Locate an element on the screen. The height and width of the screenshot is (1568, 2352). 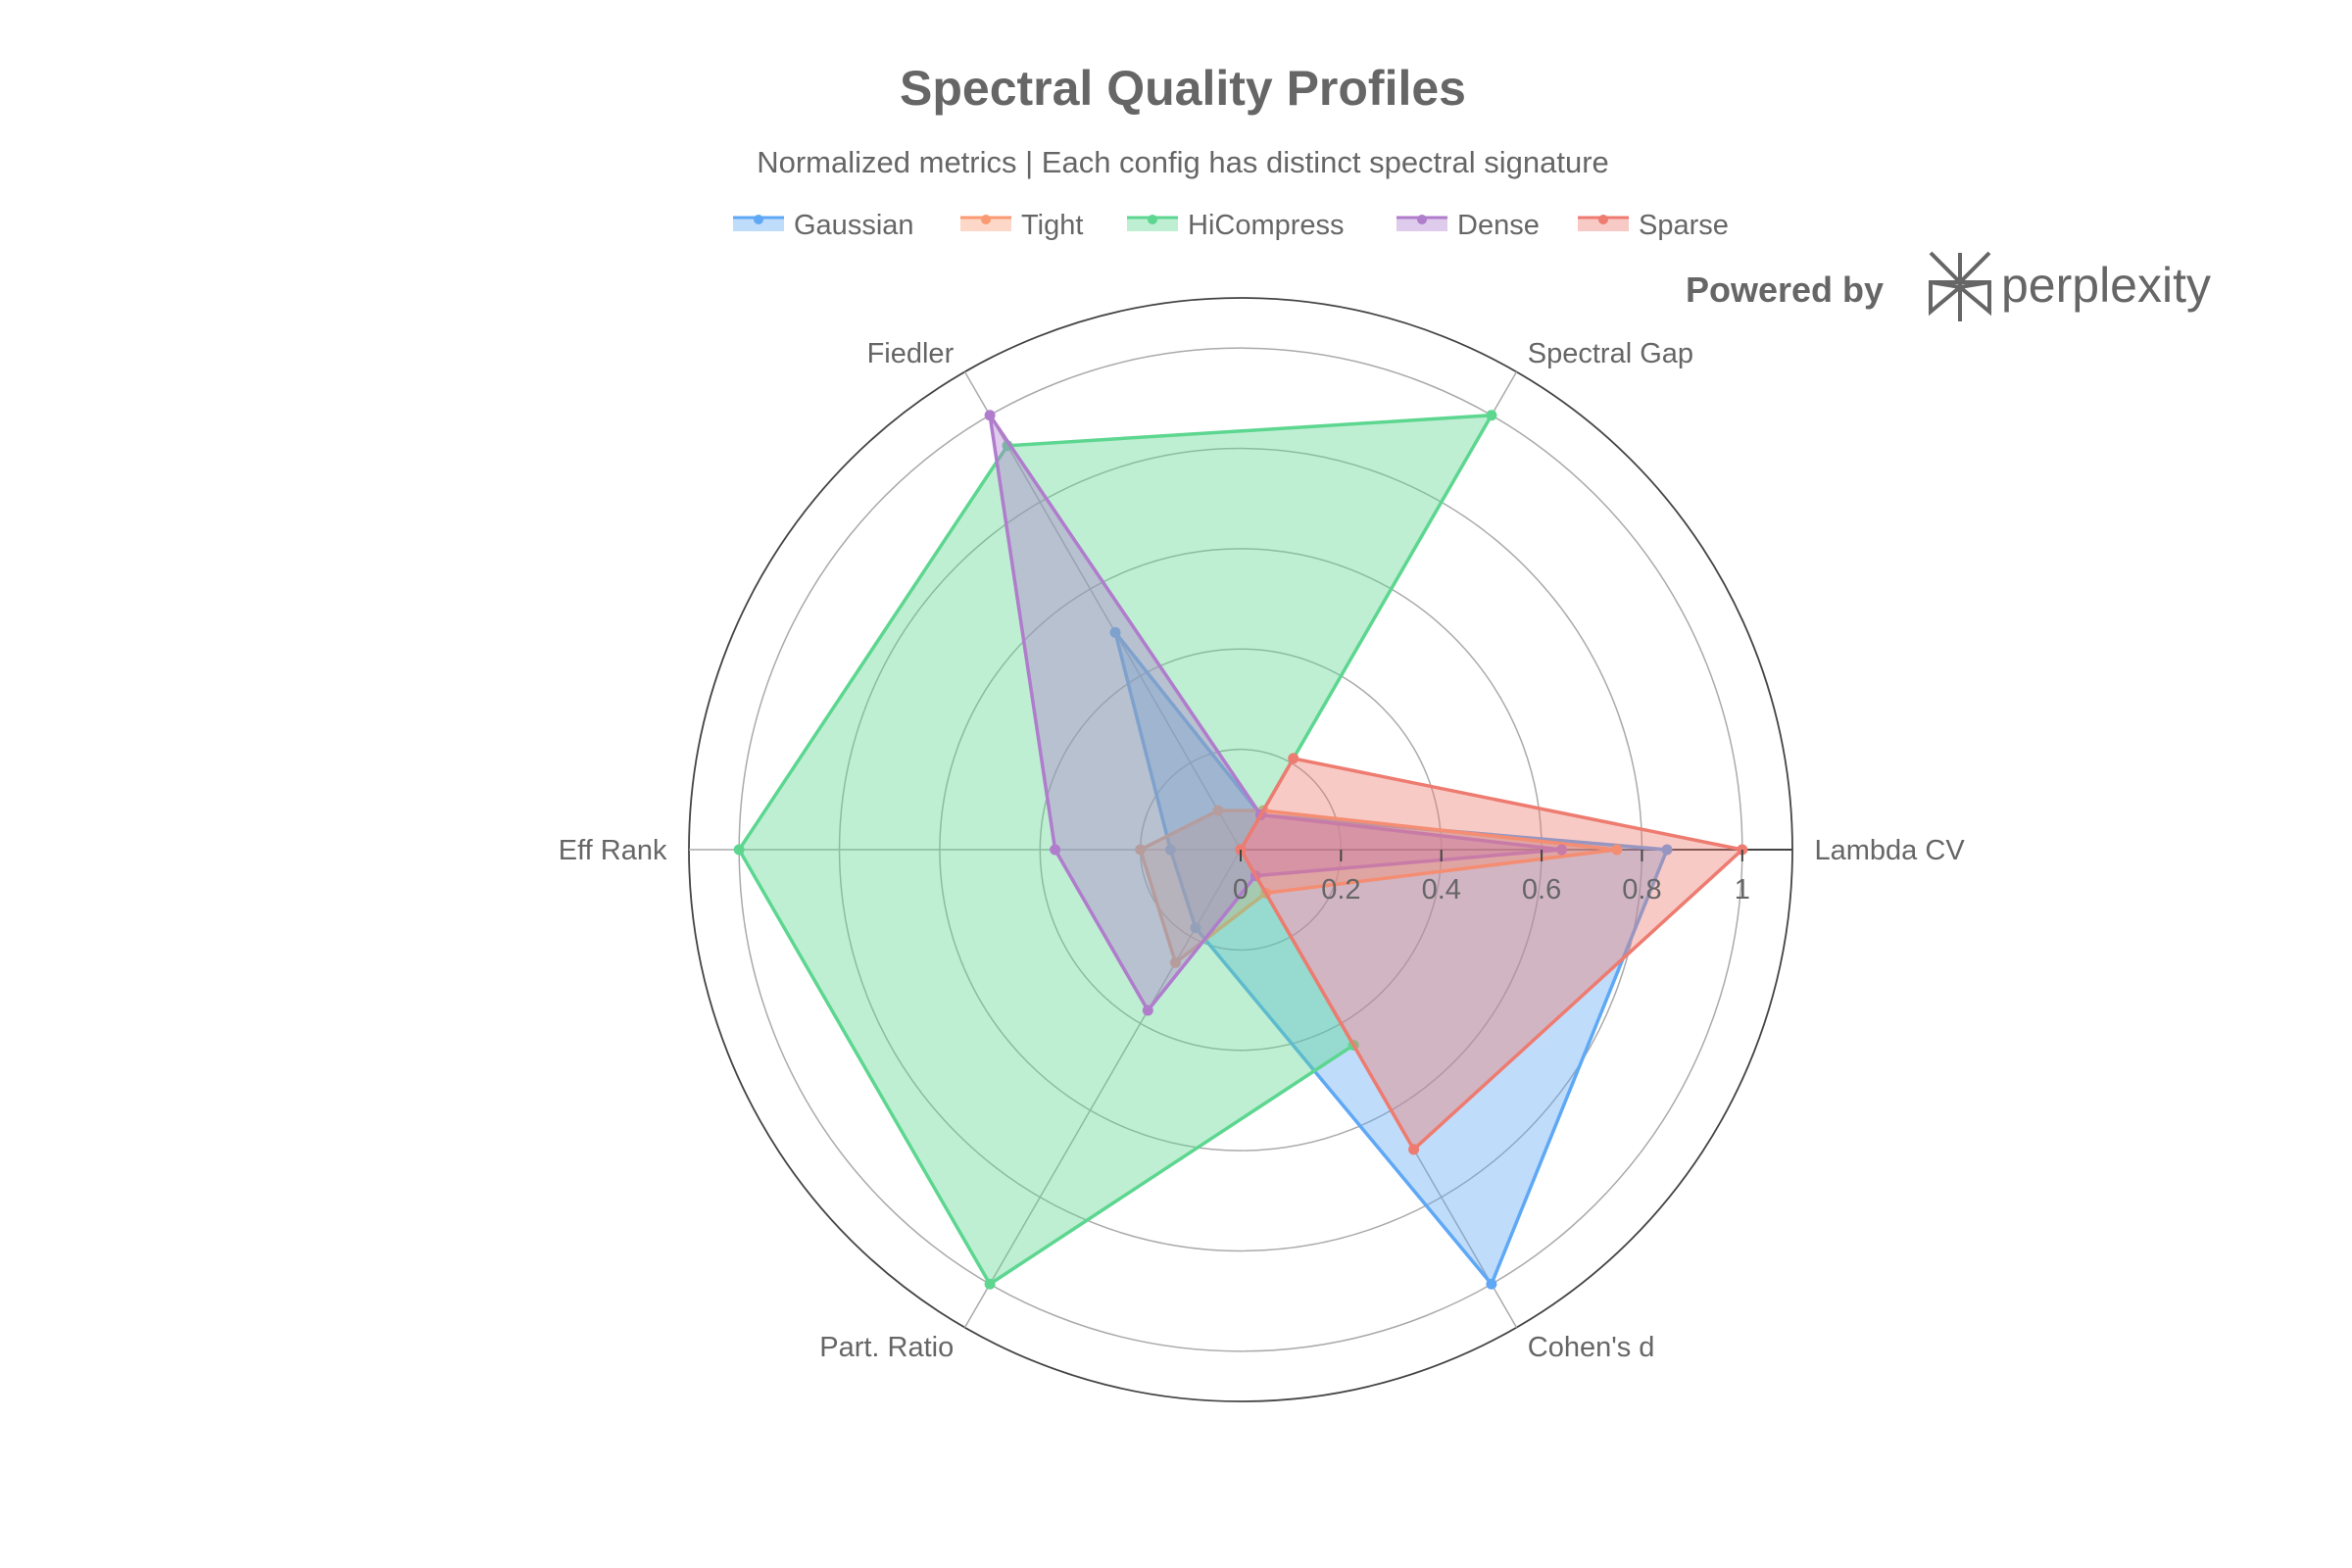
brand-text: perplexity is located at coordinates (2106, 285).